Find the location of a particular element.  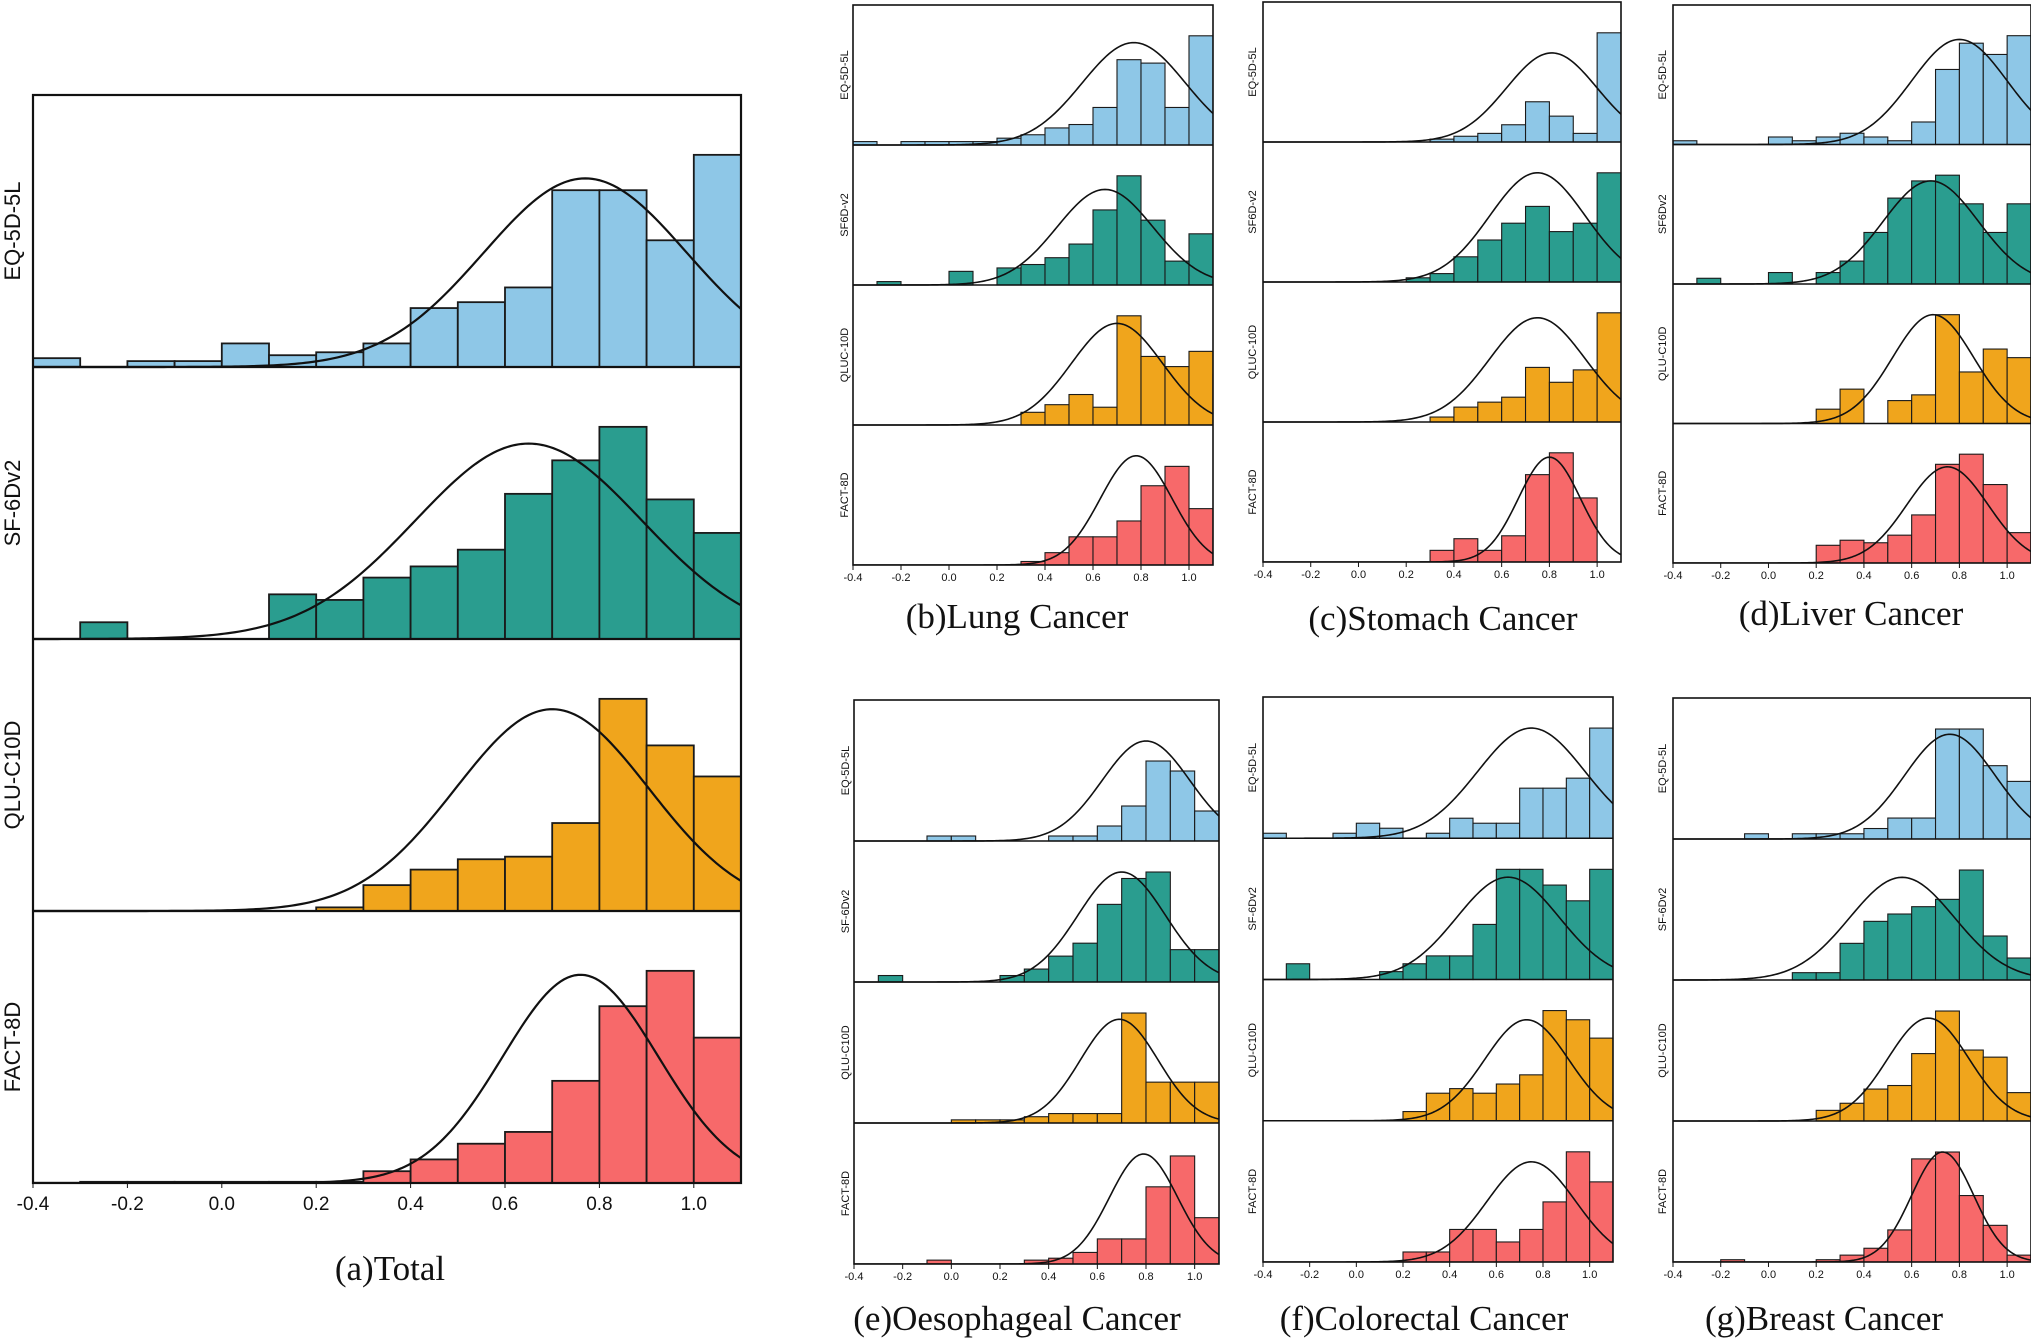

subplot-sf6dv2 is located at coordinates (1852, 229).